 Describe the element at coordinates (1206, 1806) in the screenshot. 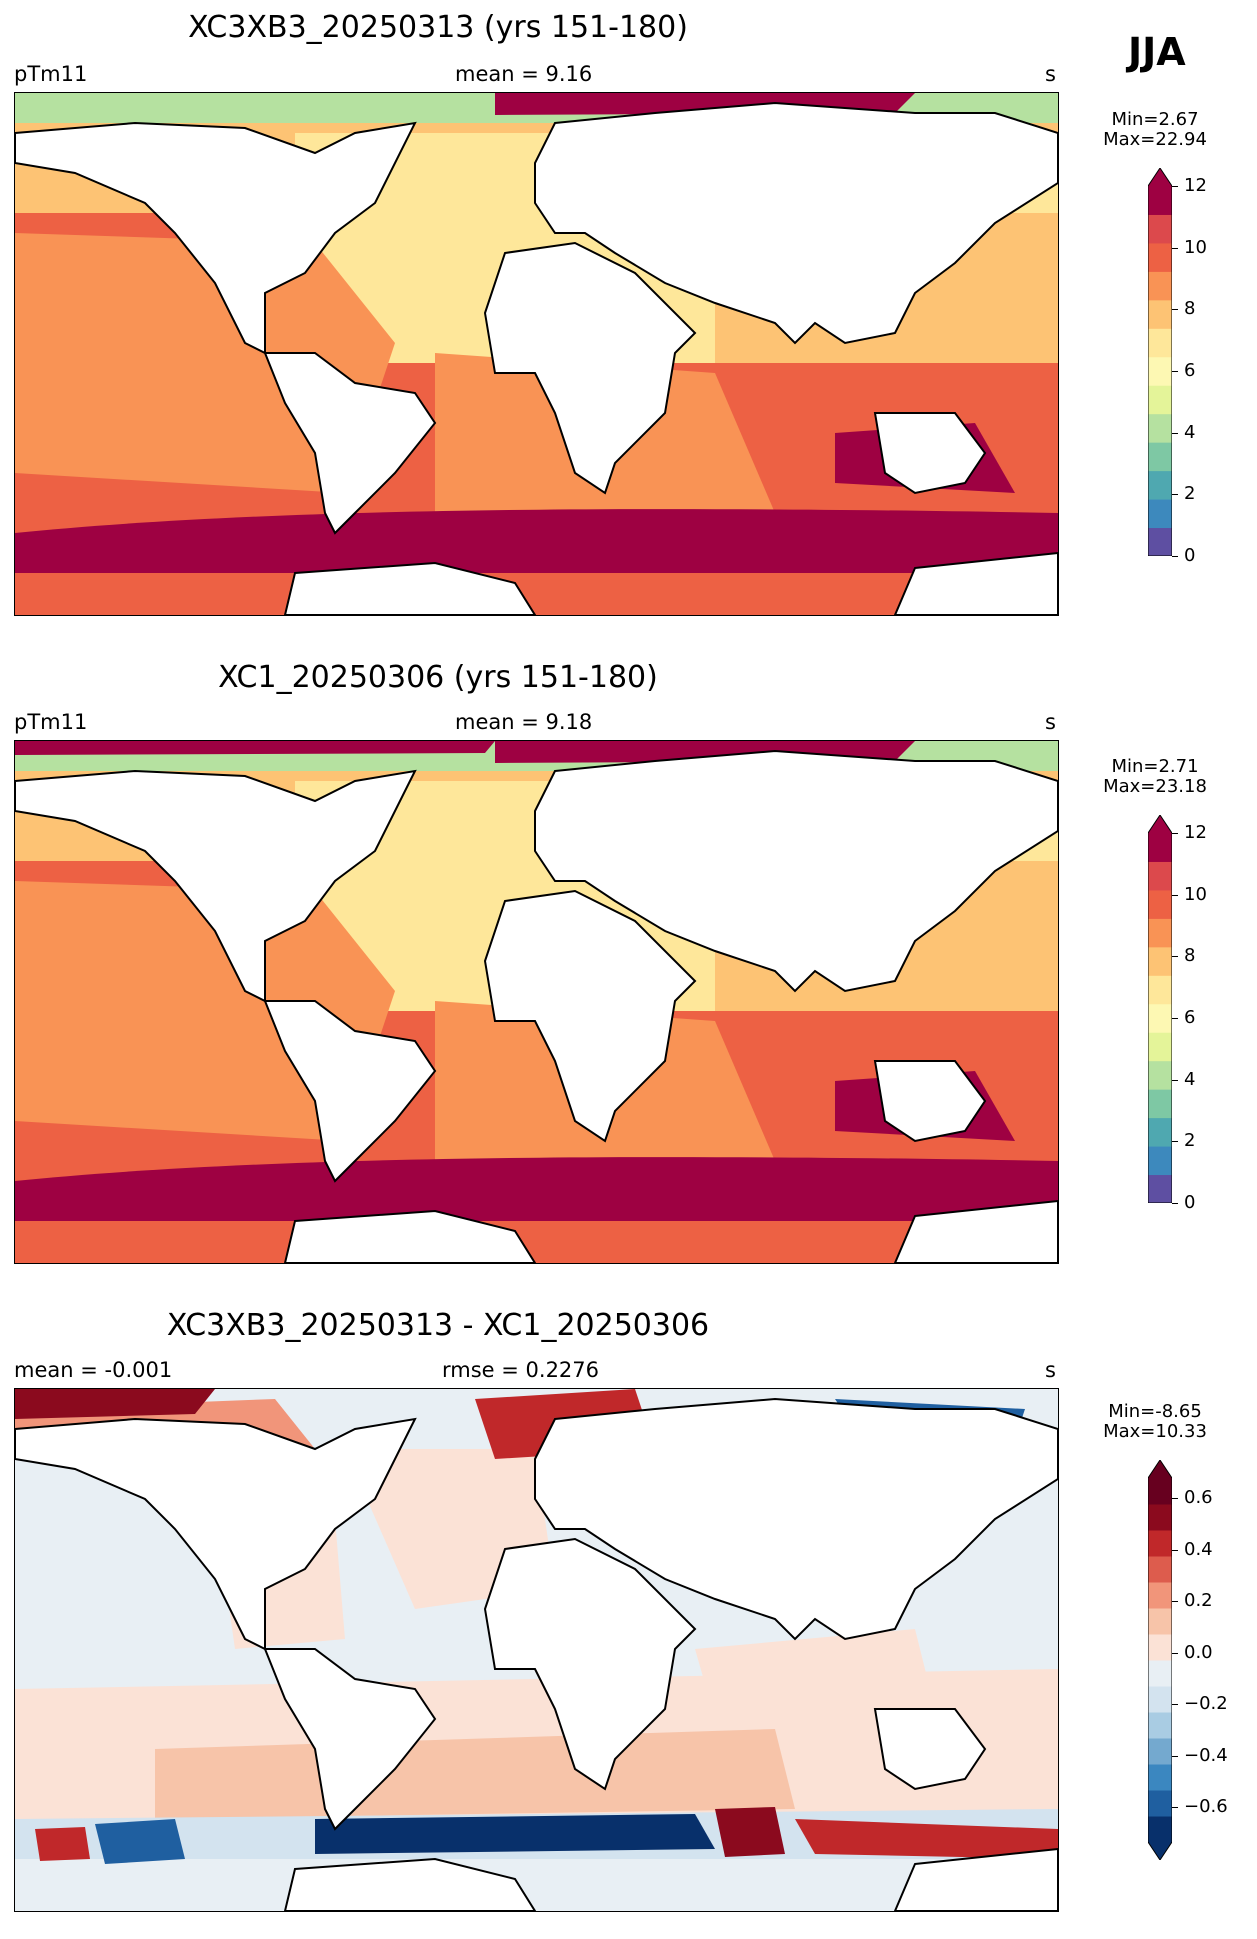

I see `colorbar-tick-label: −0.6` at that location.